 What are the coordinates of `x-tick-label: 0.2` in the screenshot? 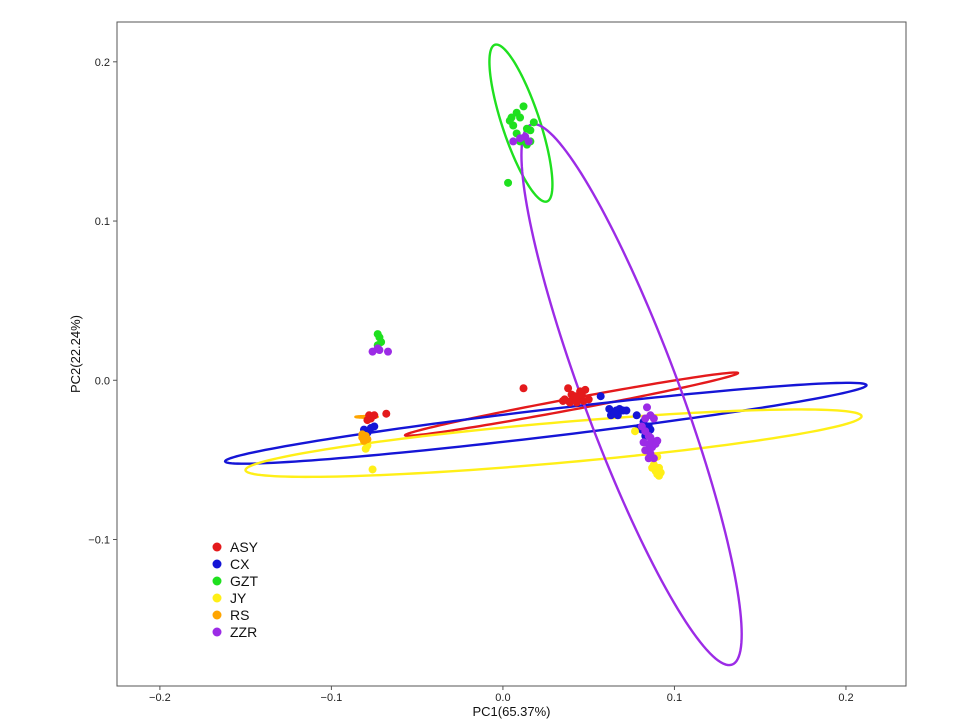 It's located at (845, 698).